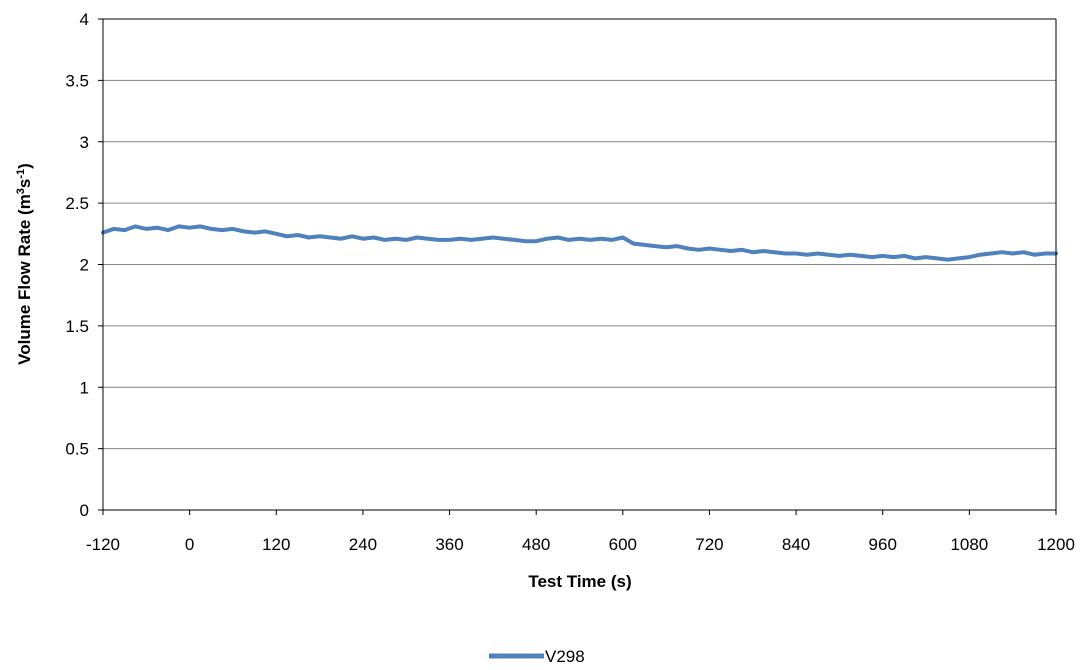  What do you see at coordinates (969, 544) in the screenshot?
I see `x-tick-label: 1080` at bounding box center [969, 544].